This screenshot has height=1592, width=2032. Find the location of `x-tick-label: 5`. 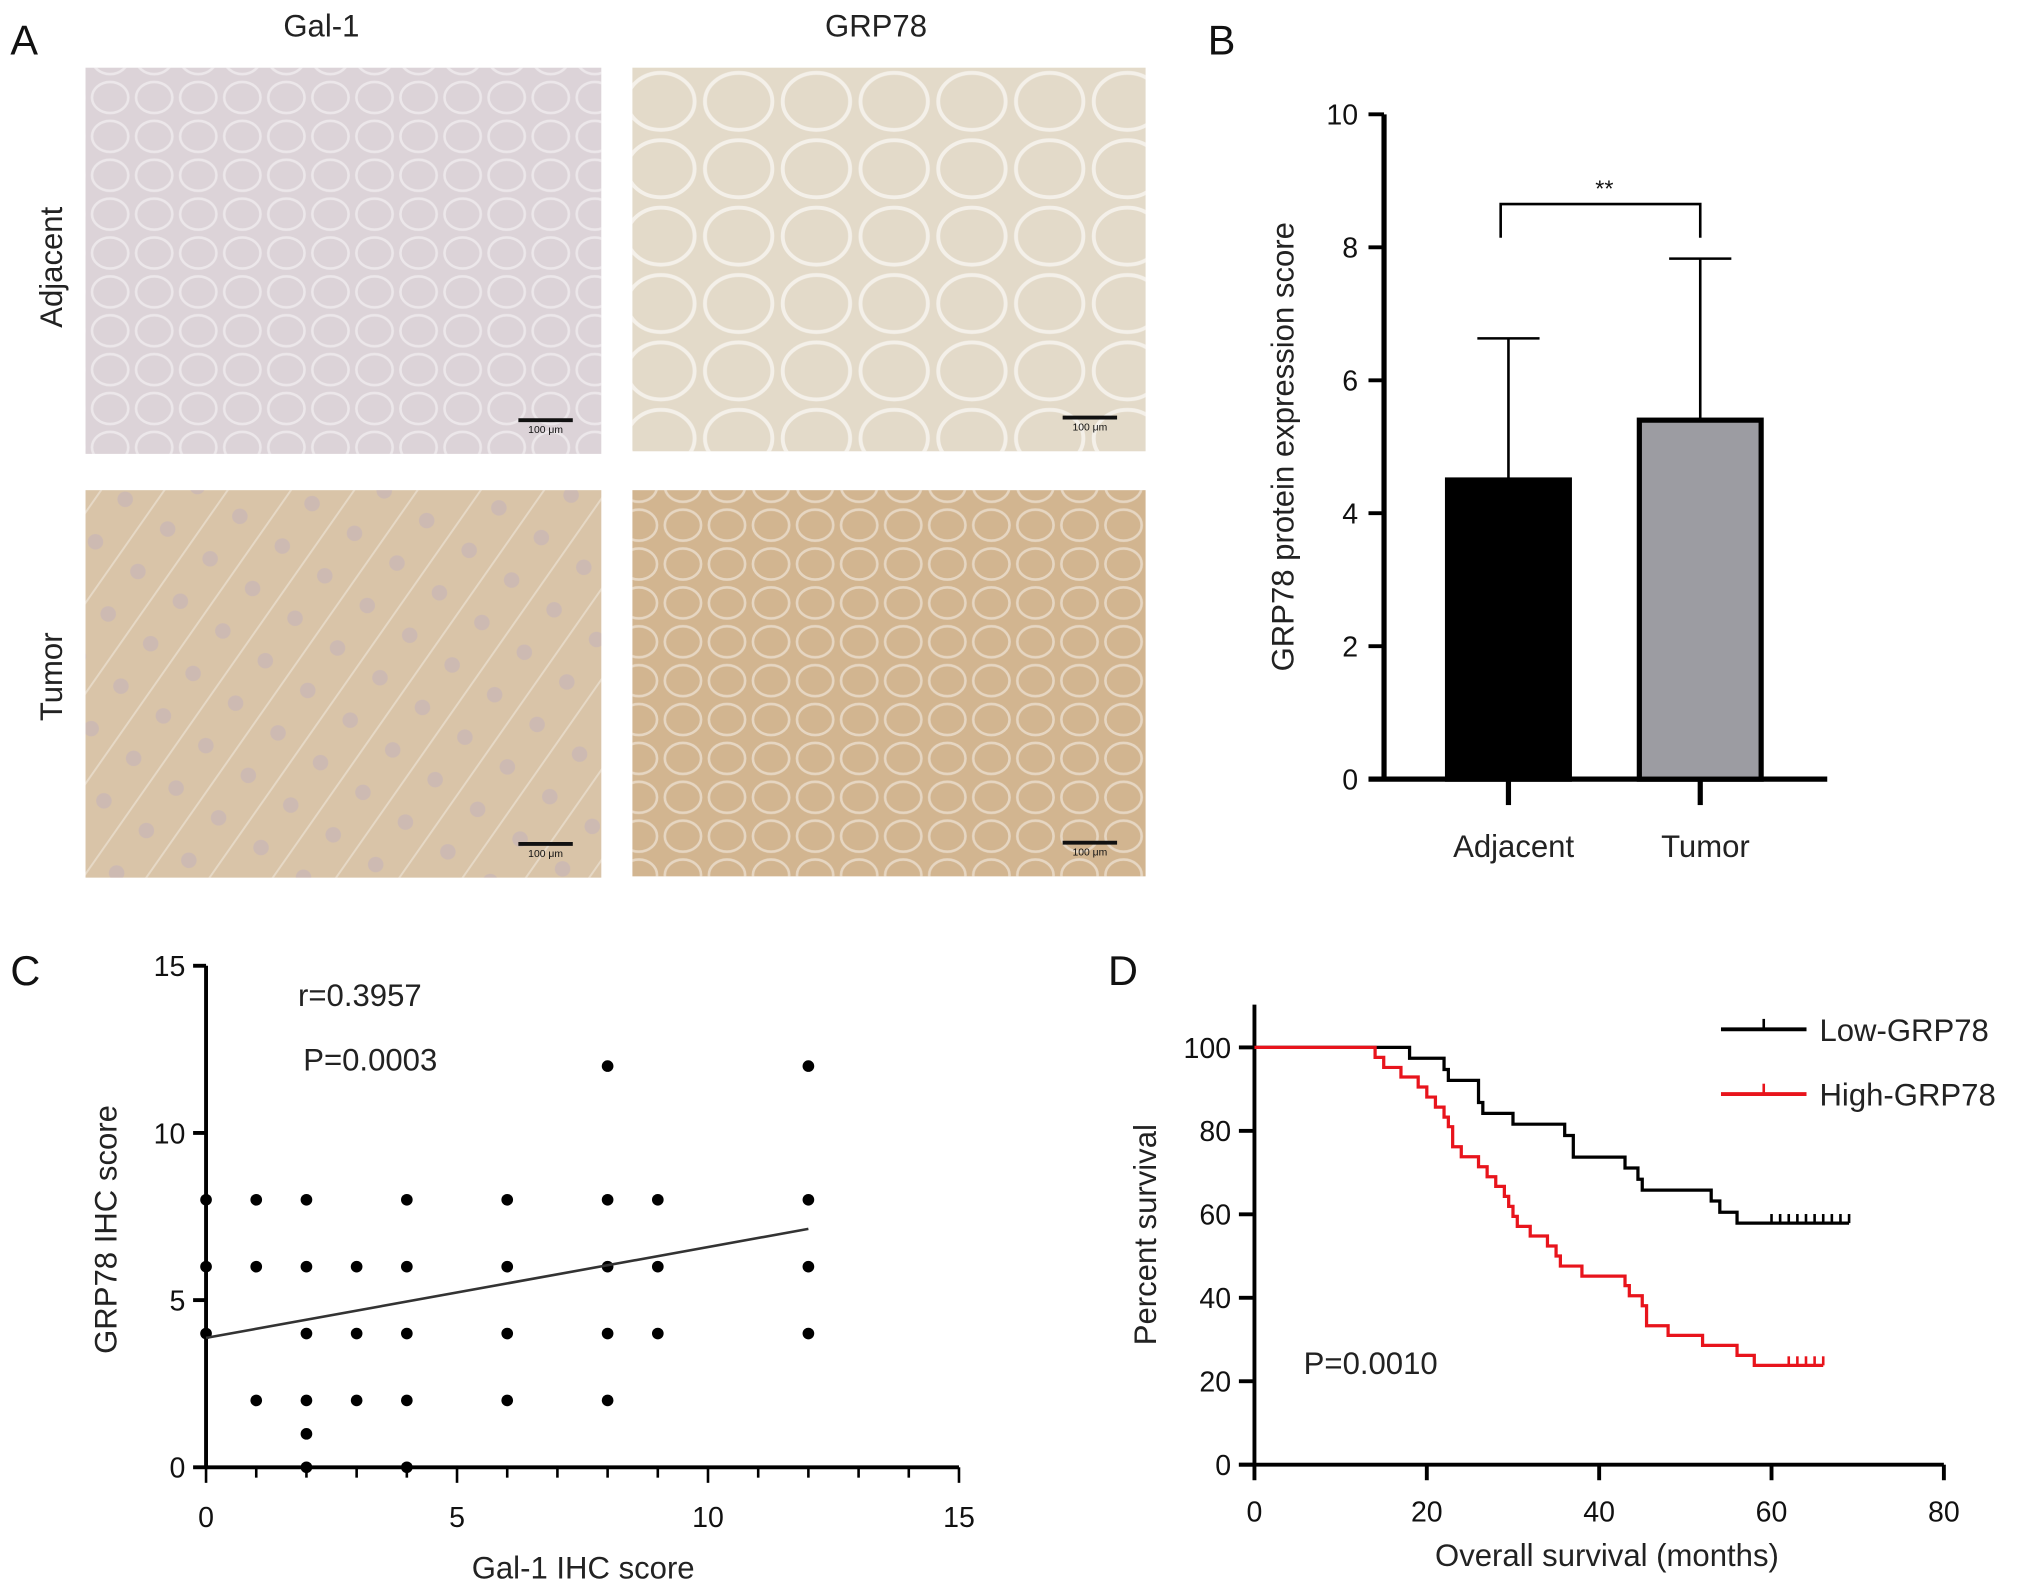

x-tick-label: 5 is located at coordinates (457, 1518).